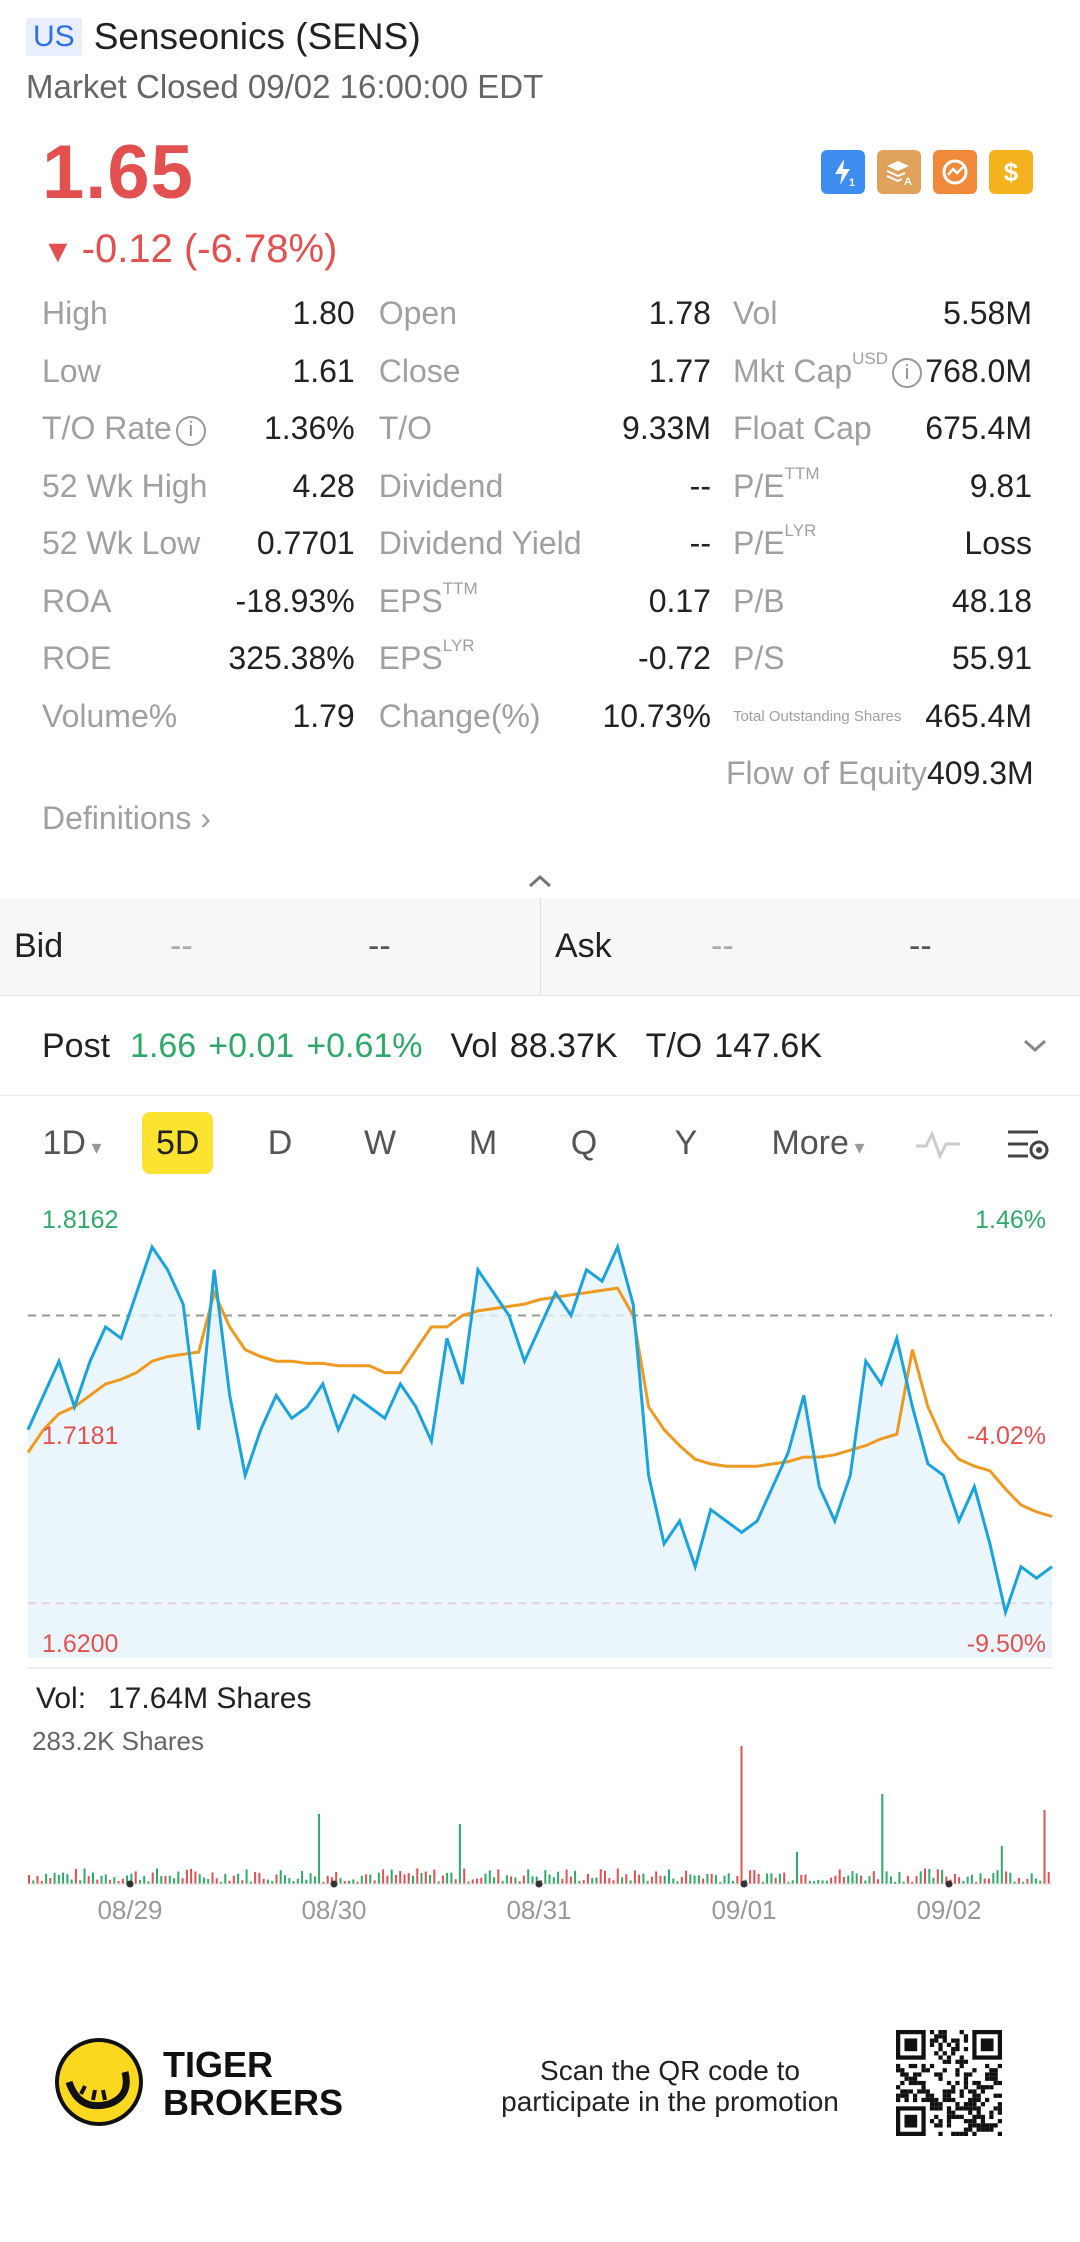  I want to click on stat-row: Flow of Equity 409.3M, so click(538, 774).